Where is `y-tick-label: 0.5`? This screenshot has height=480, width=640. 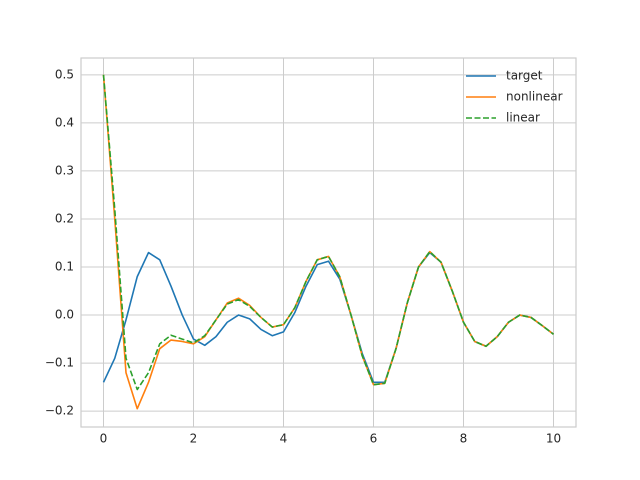 y-tick-label: 0.5 is located at coordinates (64, 74).